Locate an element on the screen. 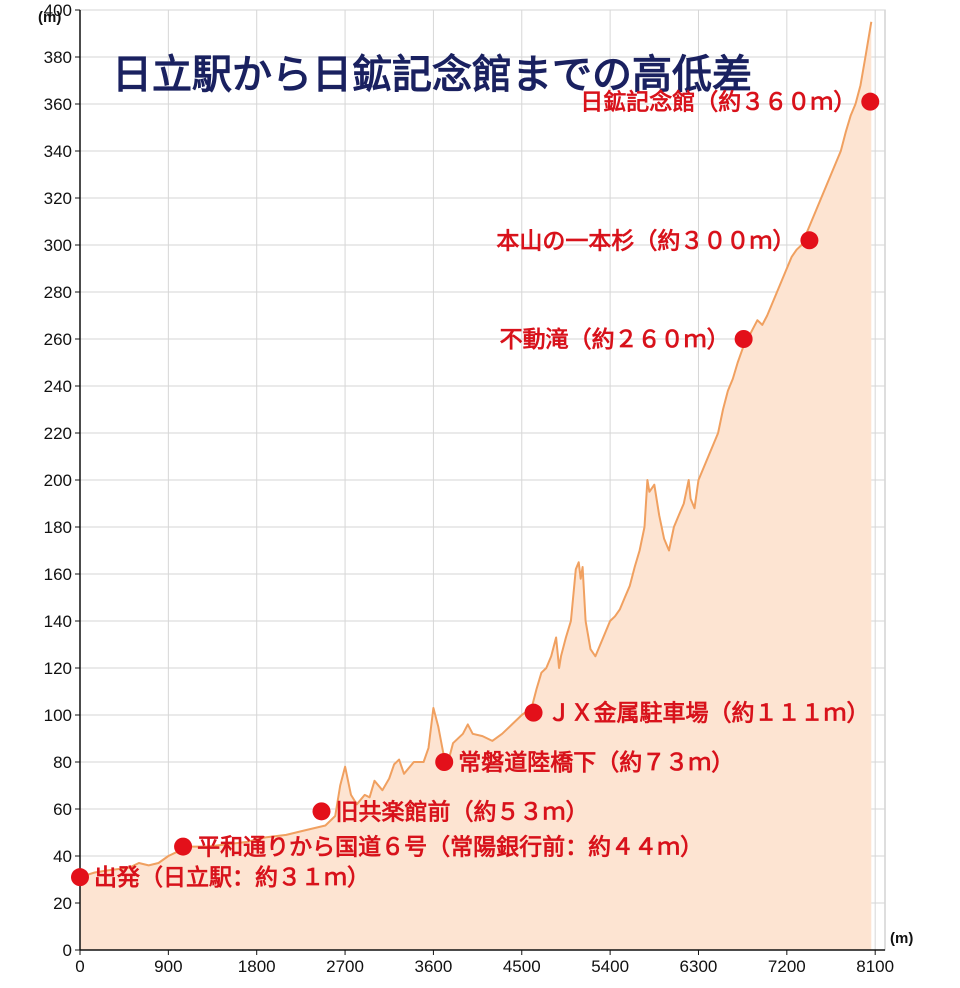 This screenshot has width=960, height=988. y-tick-label: 400 is located at coordinates (58, 10).